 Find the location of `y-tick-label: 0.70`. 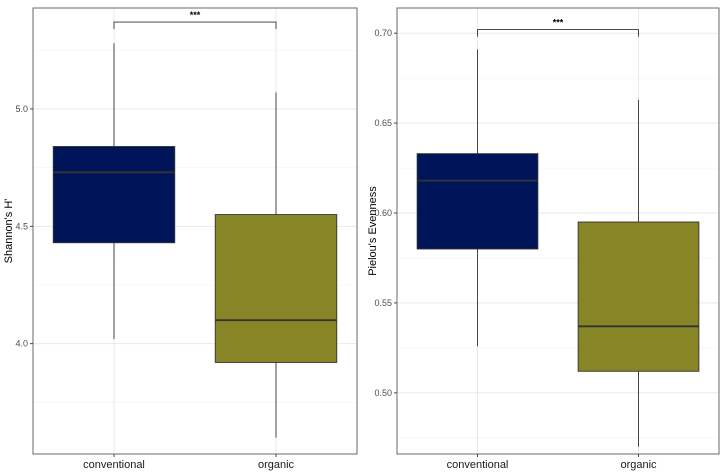

y-tick-label: 0.70 is located at coordinates (383, 33).